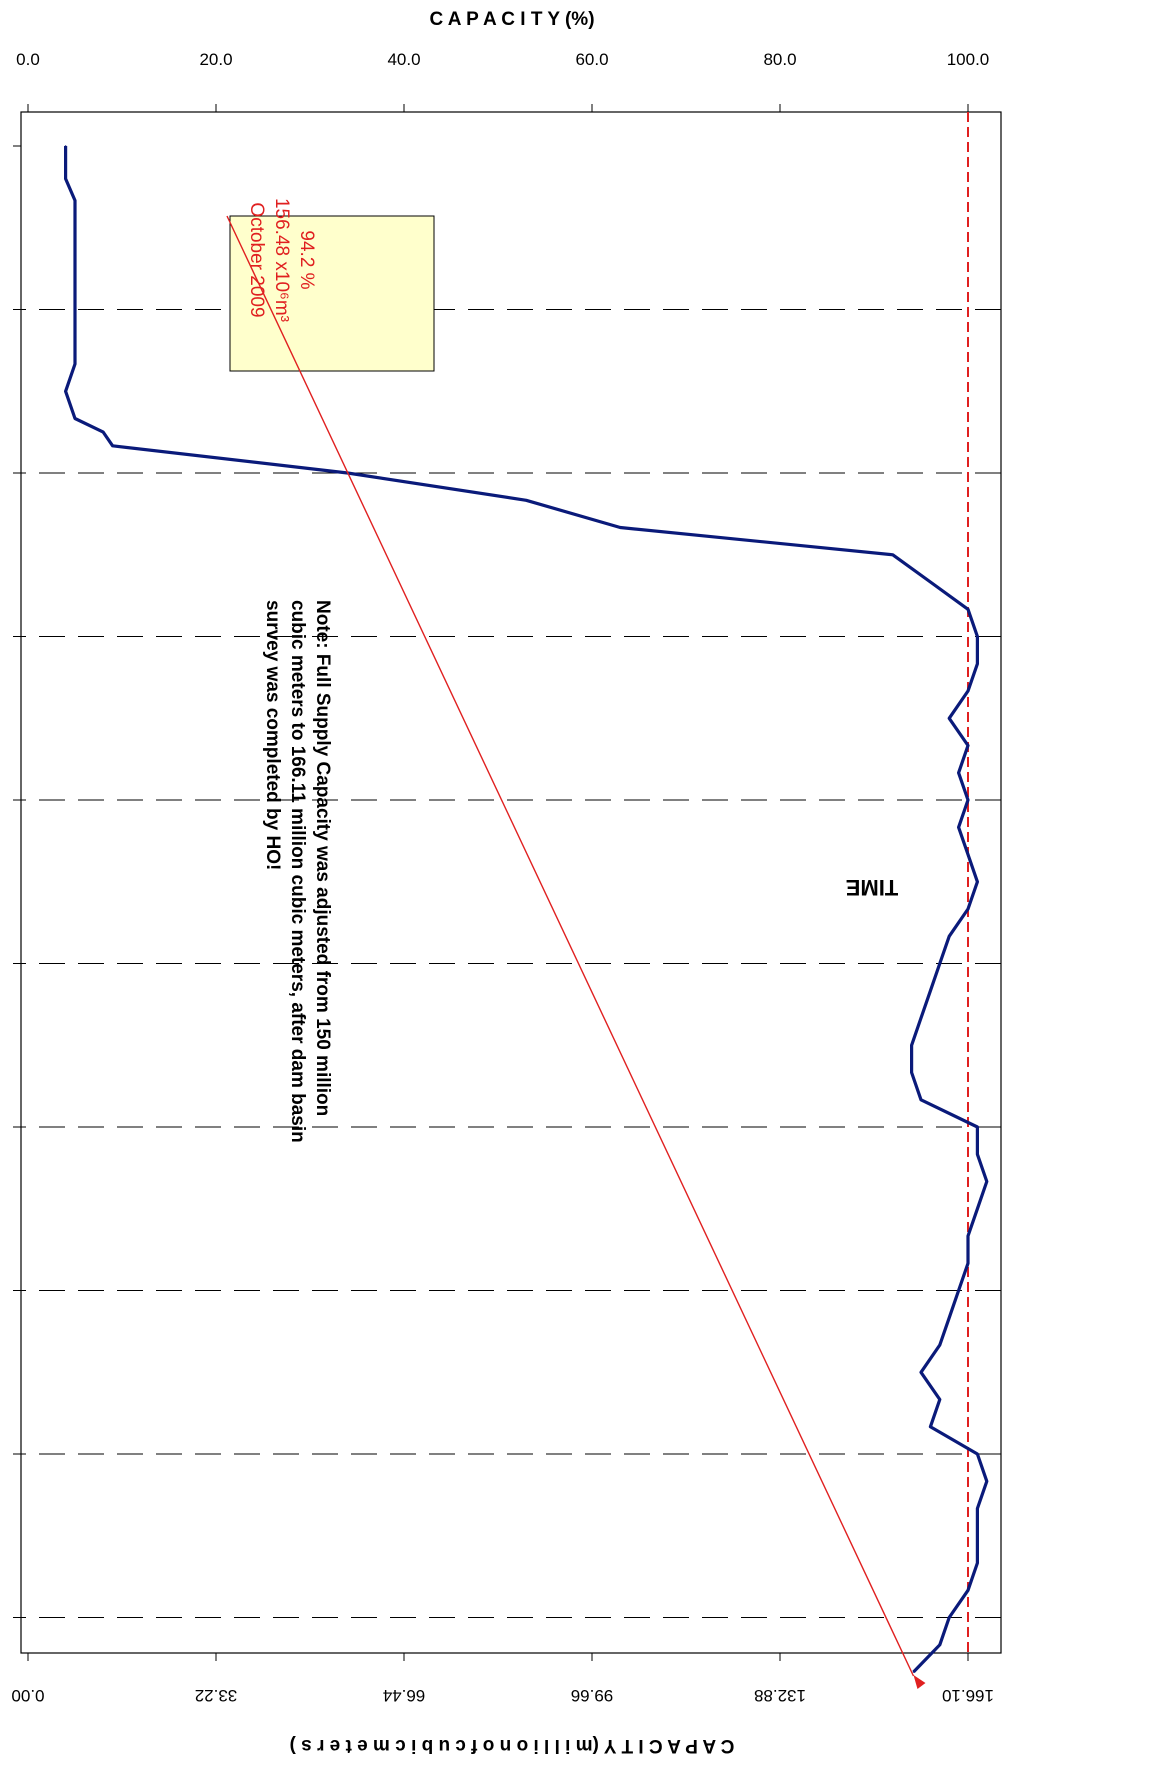  I want to click on annotation-line-3: October 2009, so click(256, 259).